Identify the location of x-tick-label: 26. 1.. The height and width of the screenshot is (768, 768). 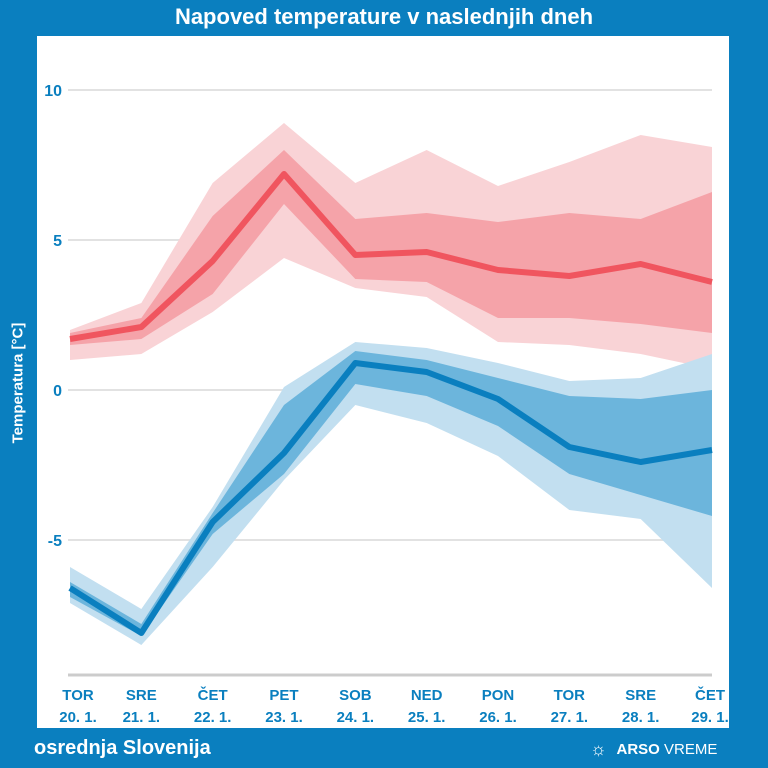
(498, 717).